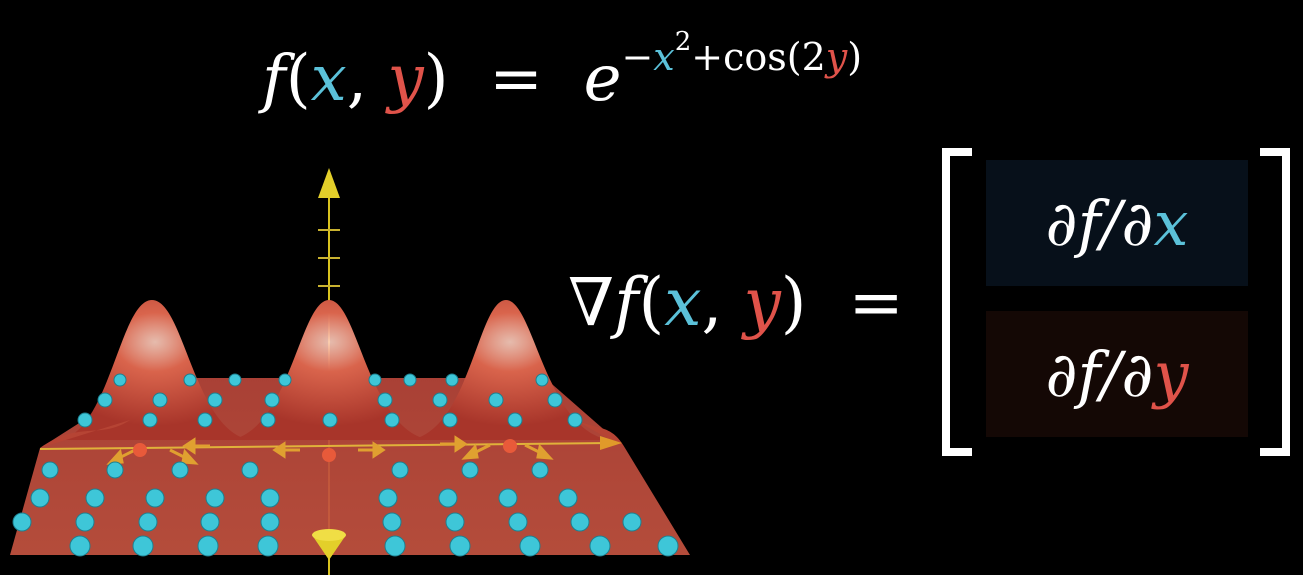  I want to click on nabla-symbol: ∇, so click(591, 302).